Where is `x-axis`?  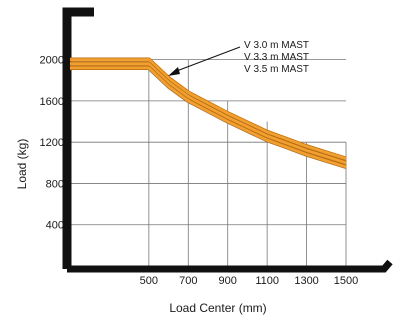 x-axis is located at coordinates (230, 266).